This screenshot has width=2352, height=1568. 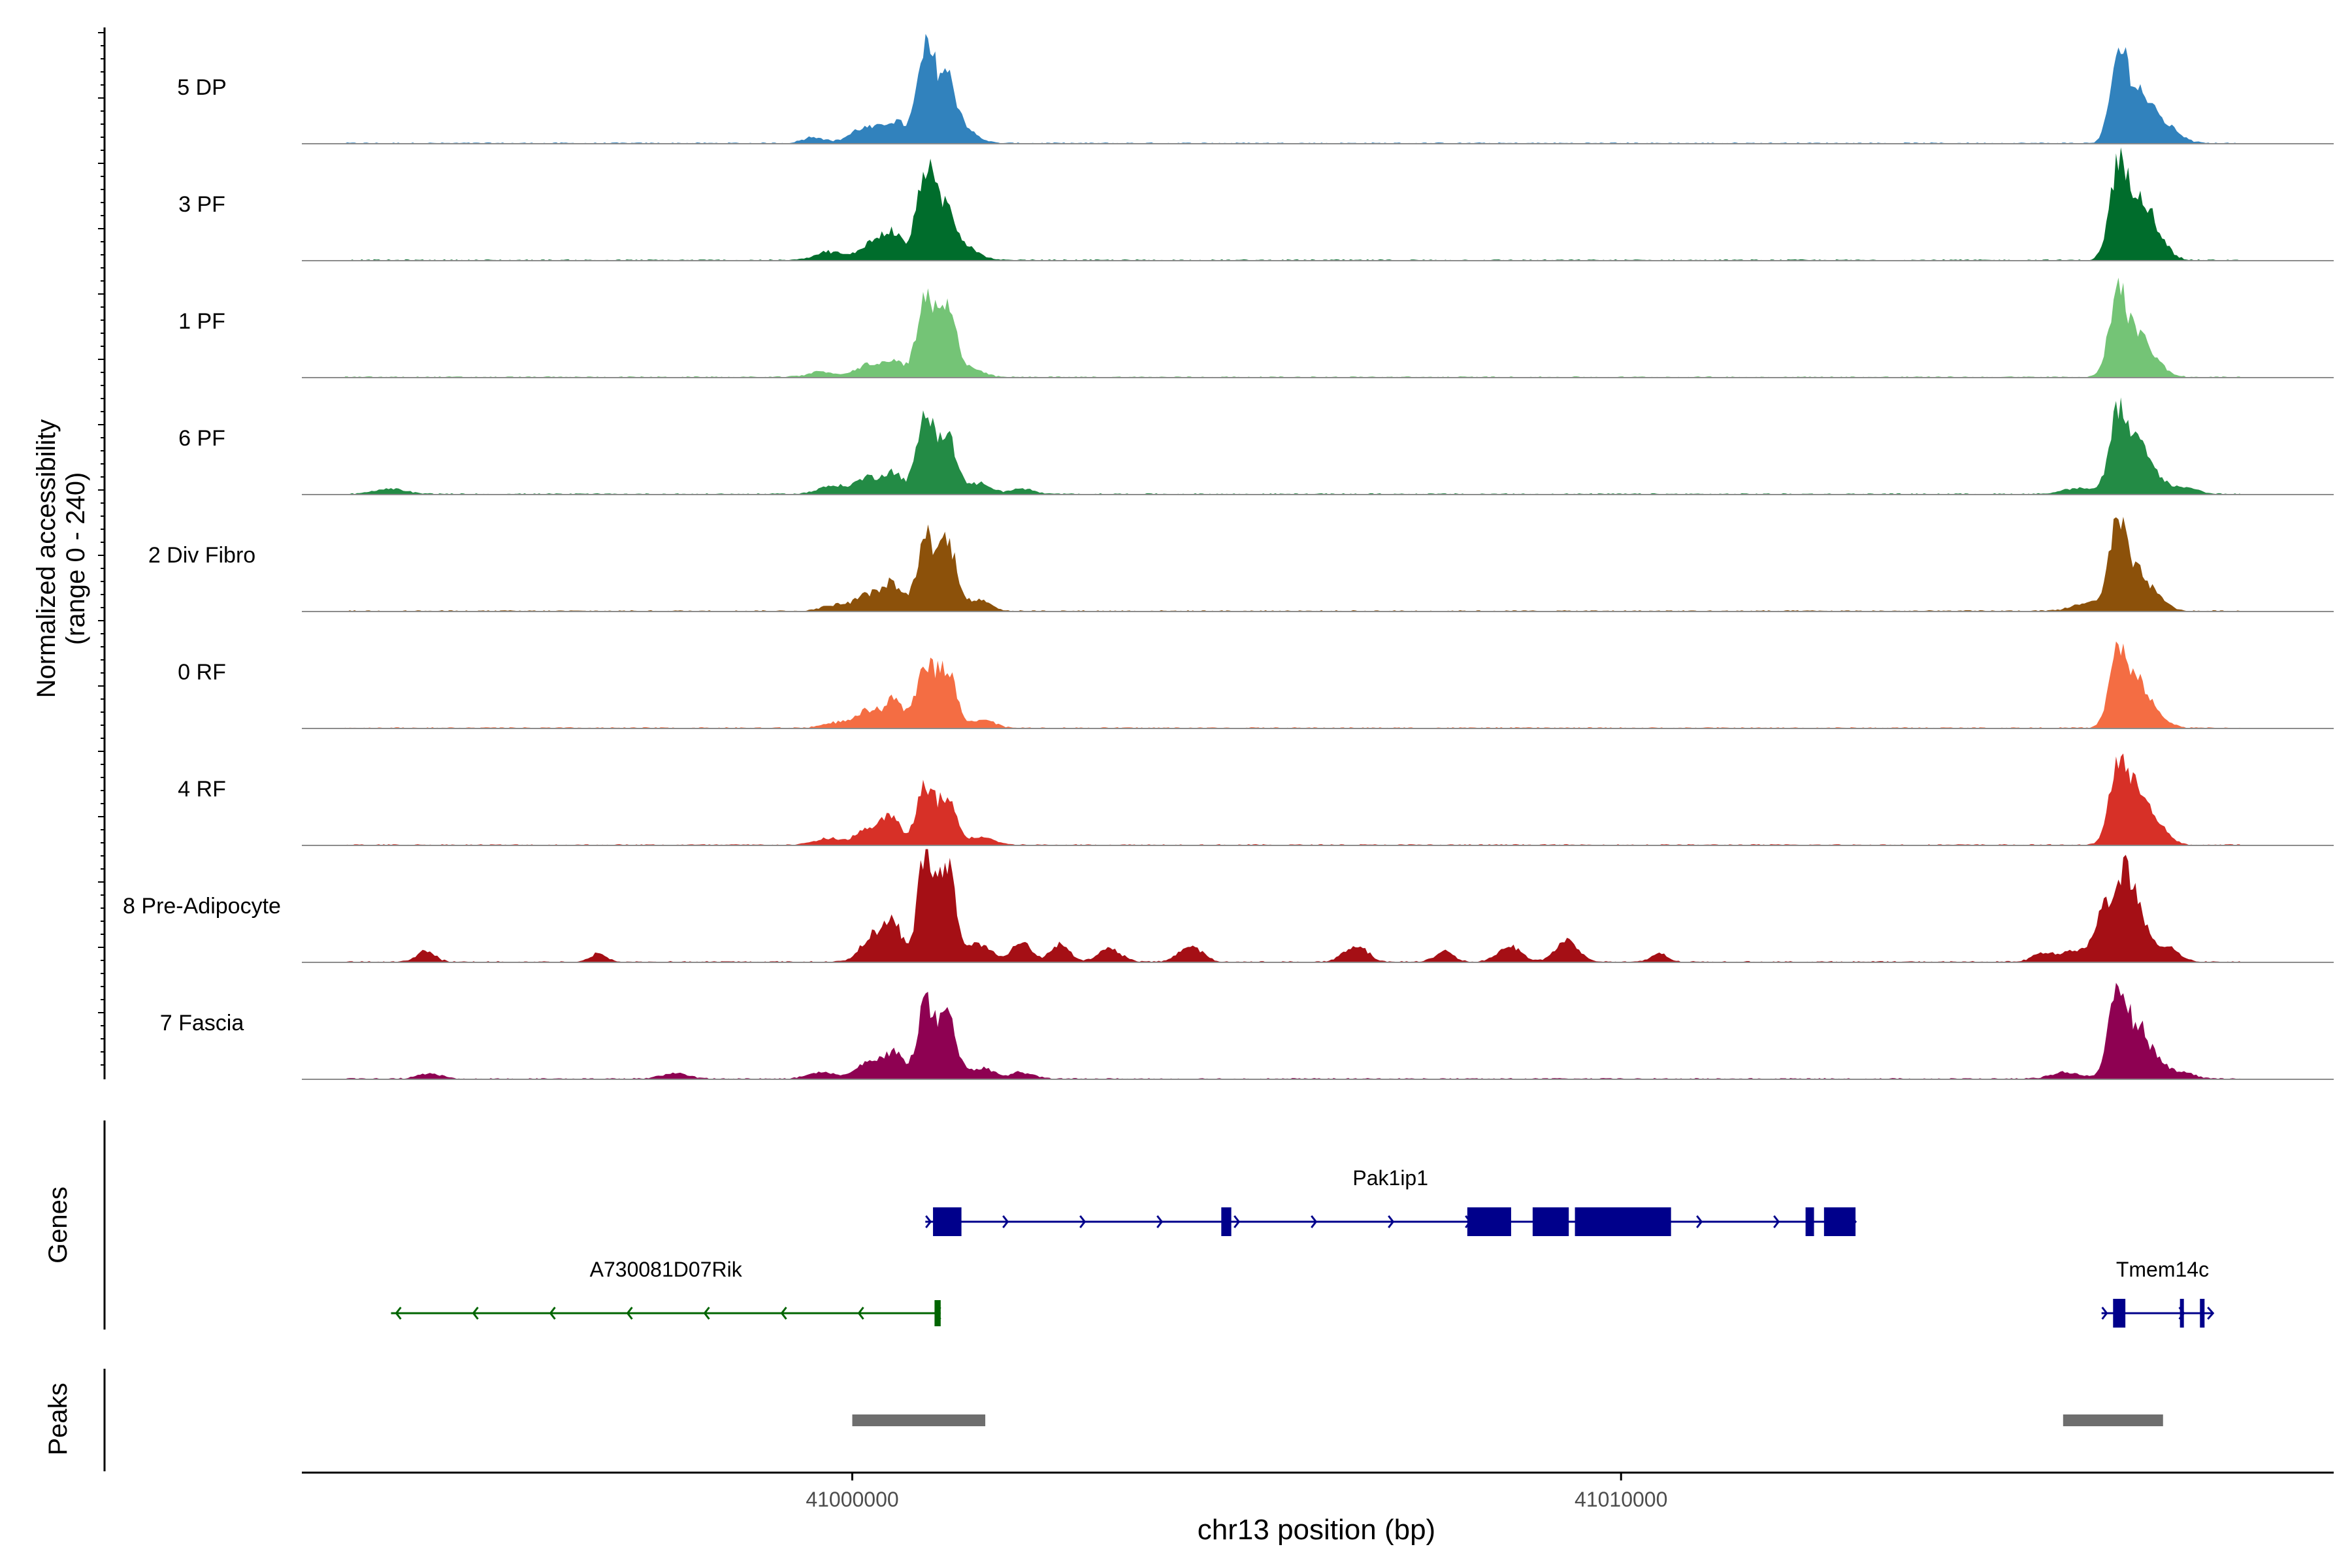 I want to click on track-label: 6 PF, so click(x=201, y=438).